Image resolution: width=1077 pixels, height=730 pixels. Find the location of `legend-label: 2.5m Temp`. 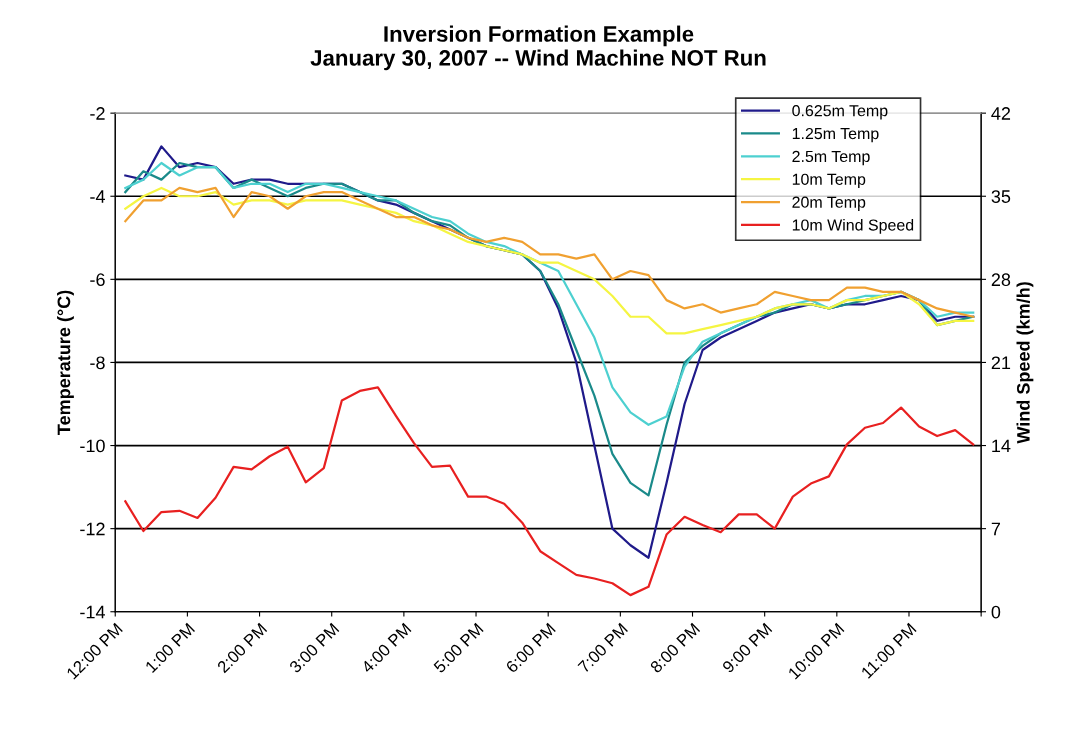

legend-label: 2.5m Temp is located at coordinates (831, 158).